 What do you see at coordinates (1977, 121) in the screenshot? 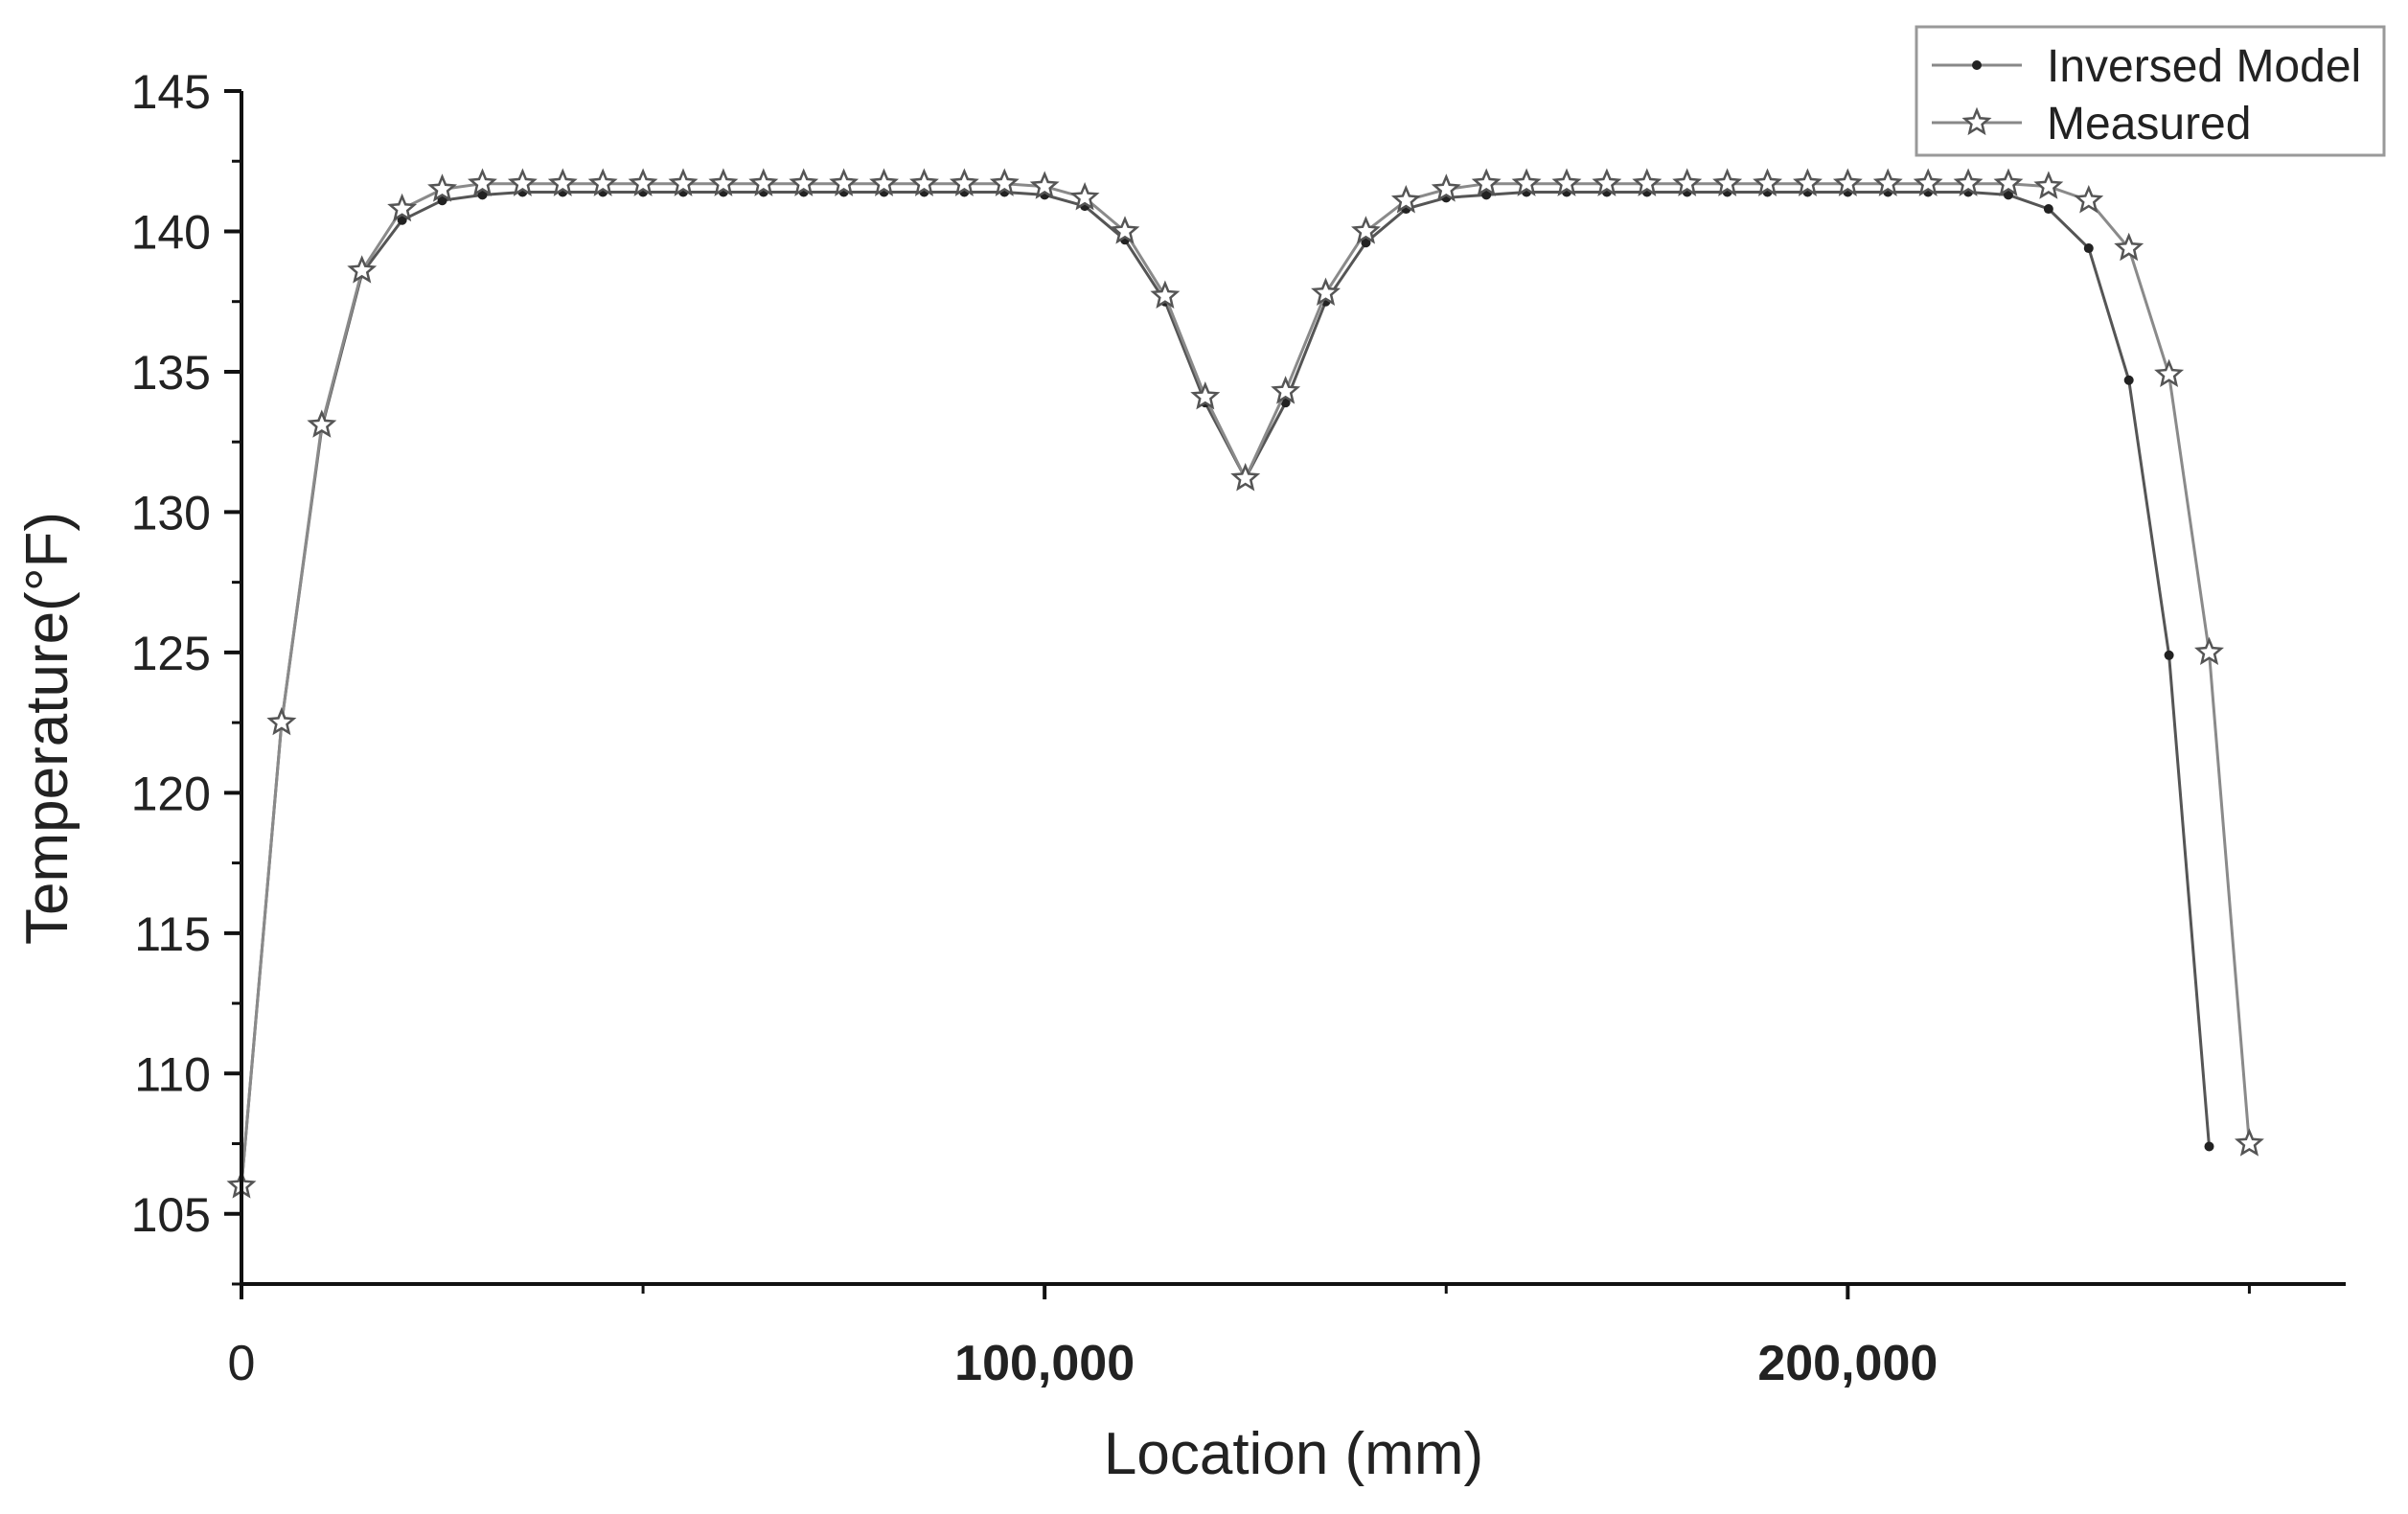
I see `legend-star-marker` at bounding box center [1977, 121].